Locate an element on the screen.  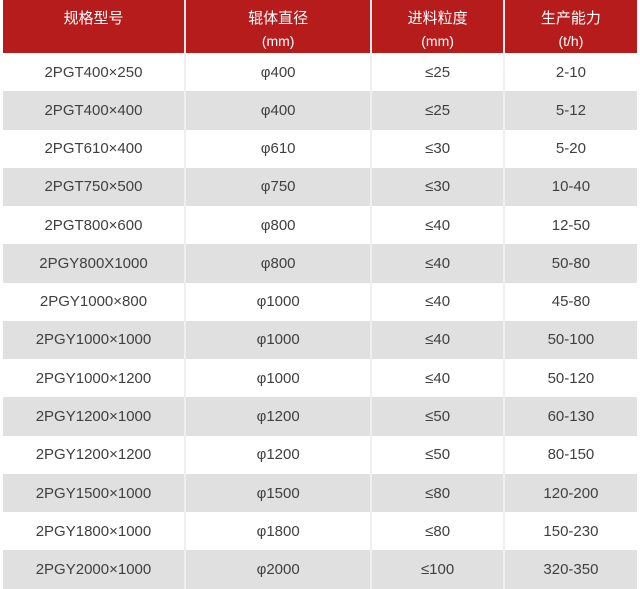
table-cell: 50-80 is located at coordinates (570, 263).